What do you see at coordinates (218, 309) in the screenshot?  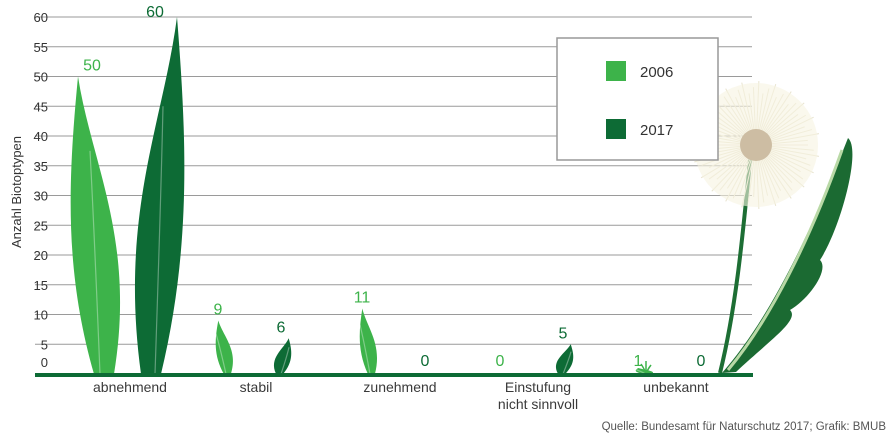 I see `value-label-2006-1: 9` at bounding box center [218, 309].